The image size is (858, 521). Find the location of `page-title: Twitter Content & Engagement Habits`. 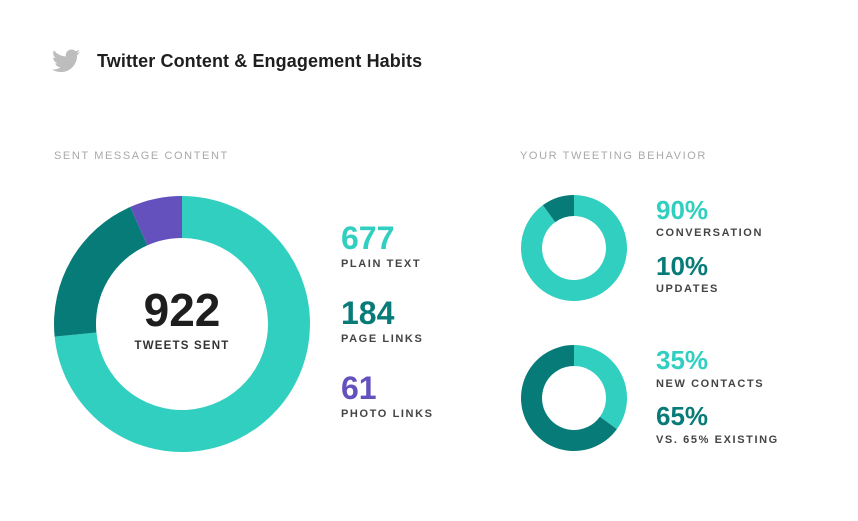

page-title: Twitter Content & Engagement Habits is located at coordinates (260, 60).